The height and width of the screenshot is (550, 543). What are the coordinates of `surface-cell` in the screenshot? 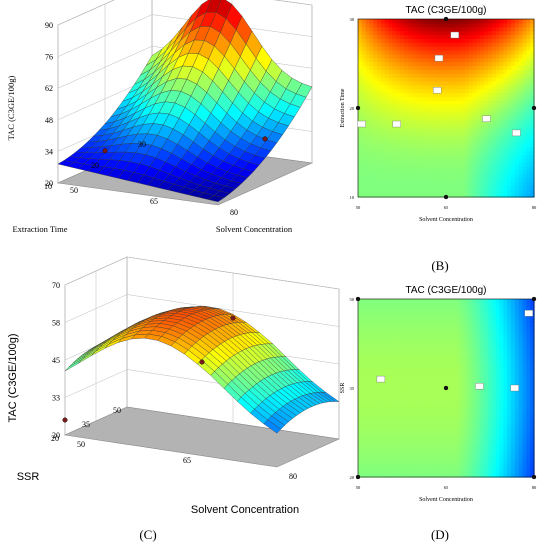 It's located at (216, 198).